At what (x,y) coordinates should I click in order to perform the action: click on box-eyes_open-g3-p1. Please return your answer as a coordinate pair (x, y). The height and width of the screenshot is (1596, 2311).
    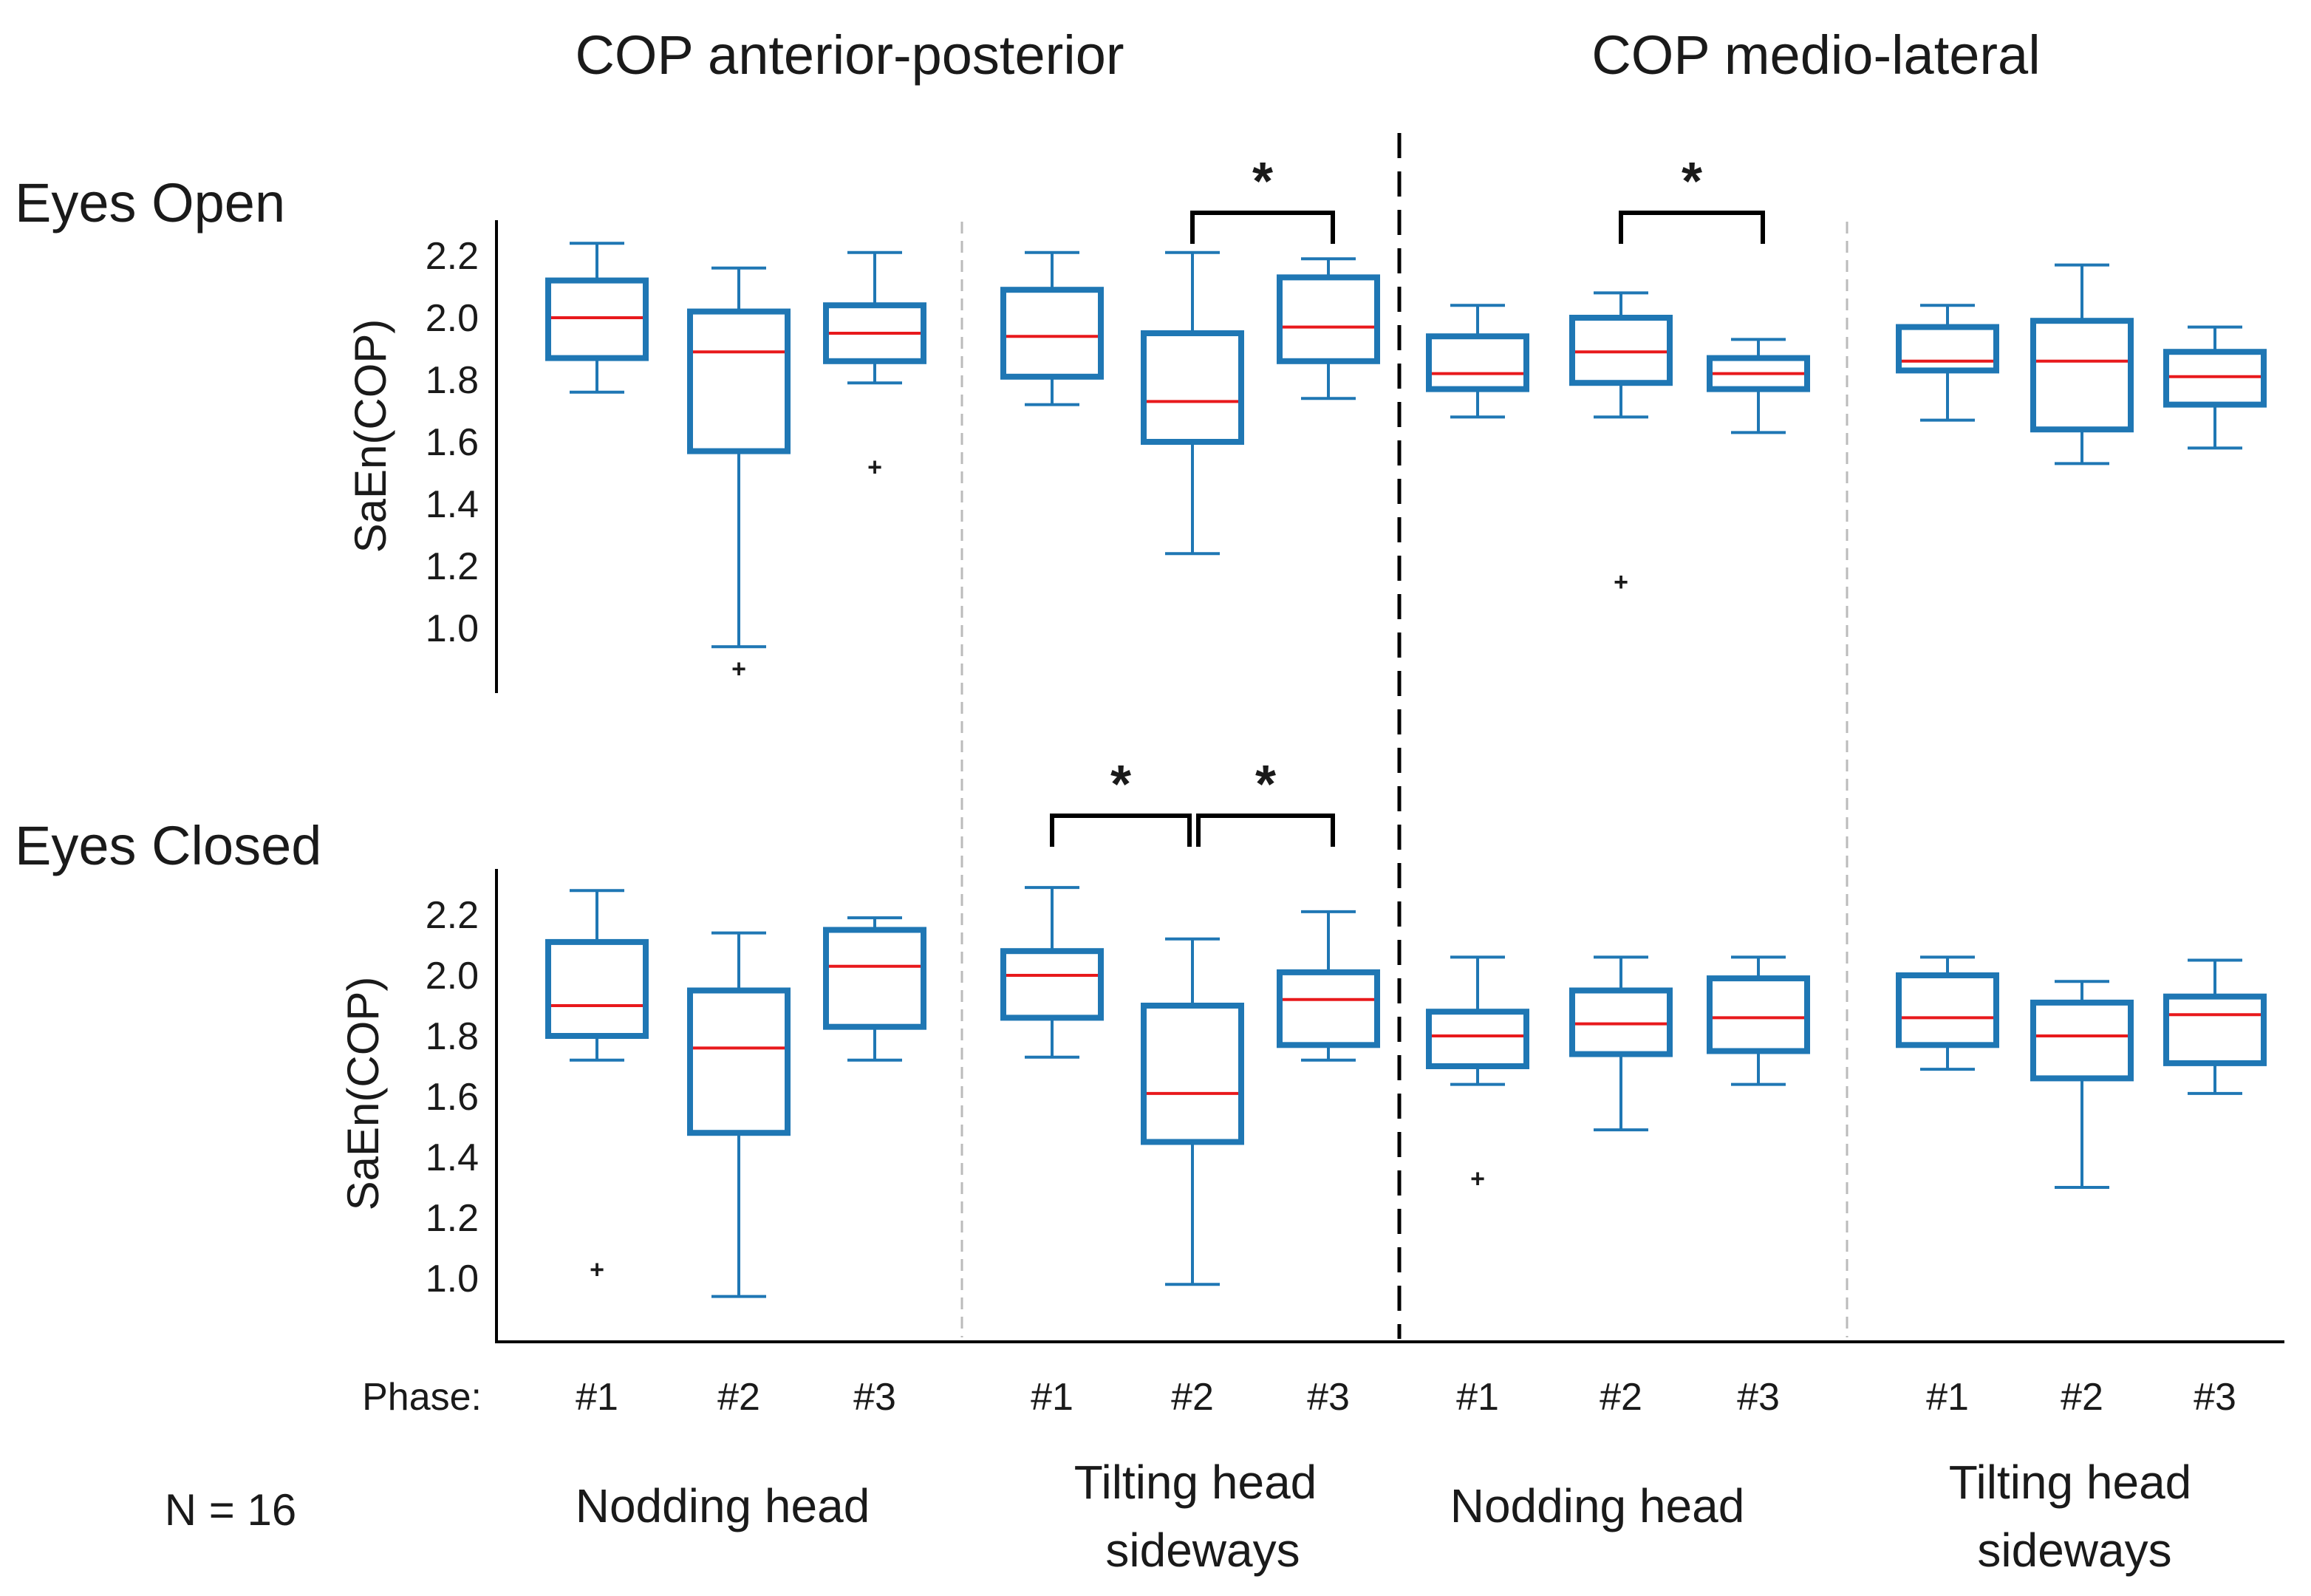
    Looking at the image, I should click on (1477, 361).